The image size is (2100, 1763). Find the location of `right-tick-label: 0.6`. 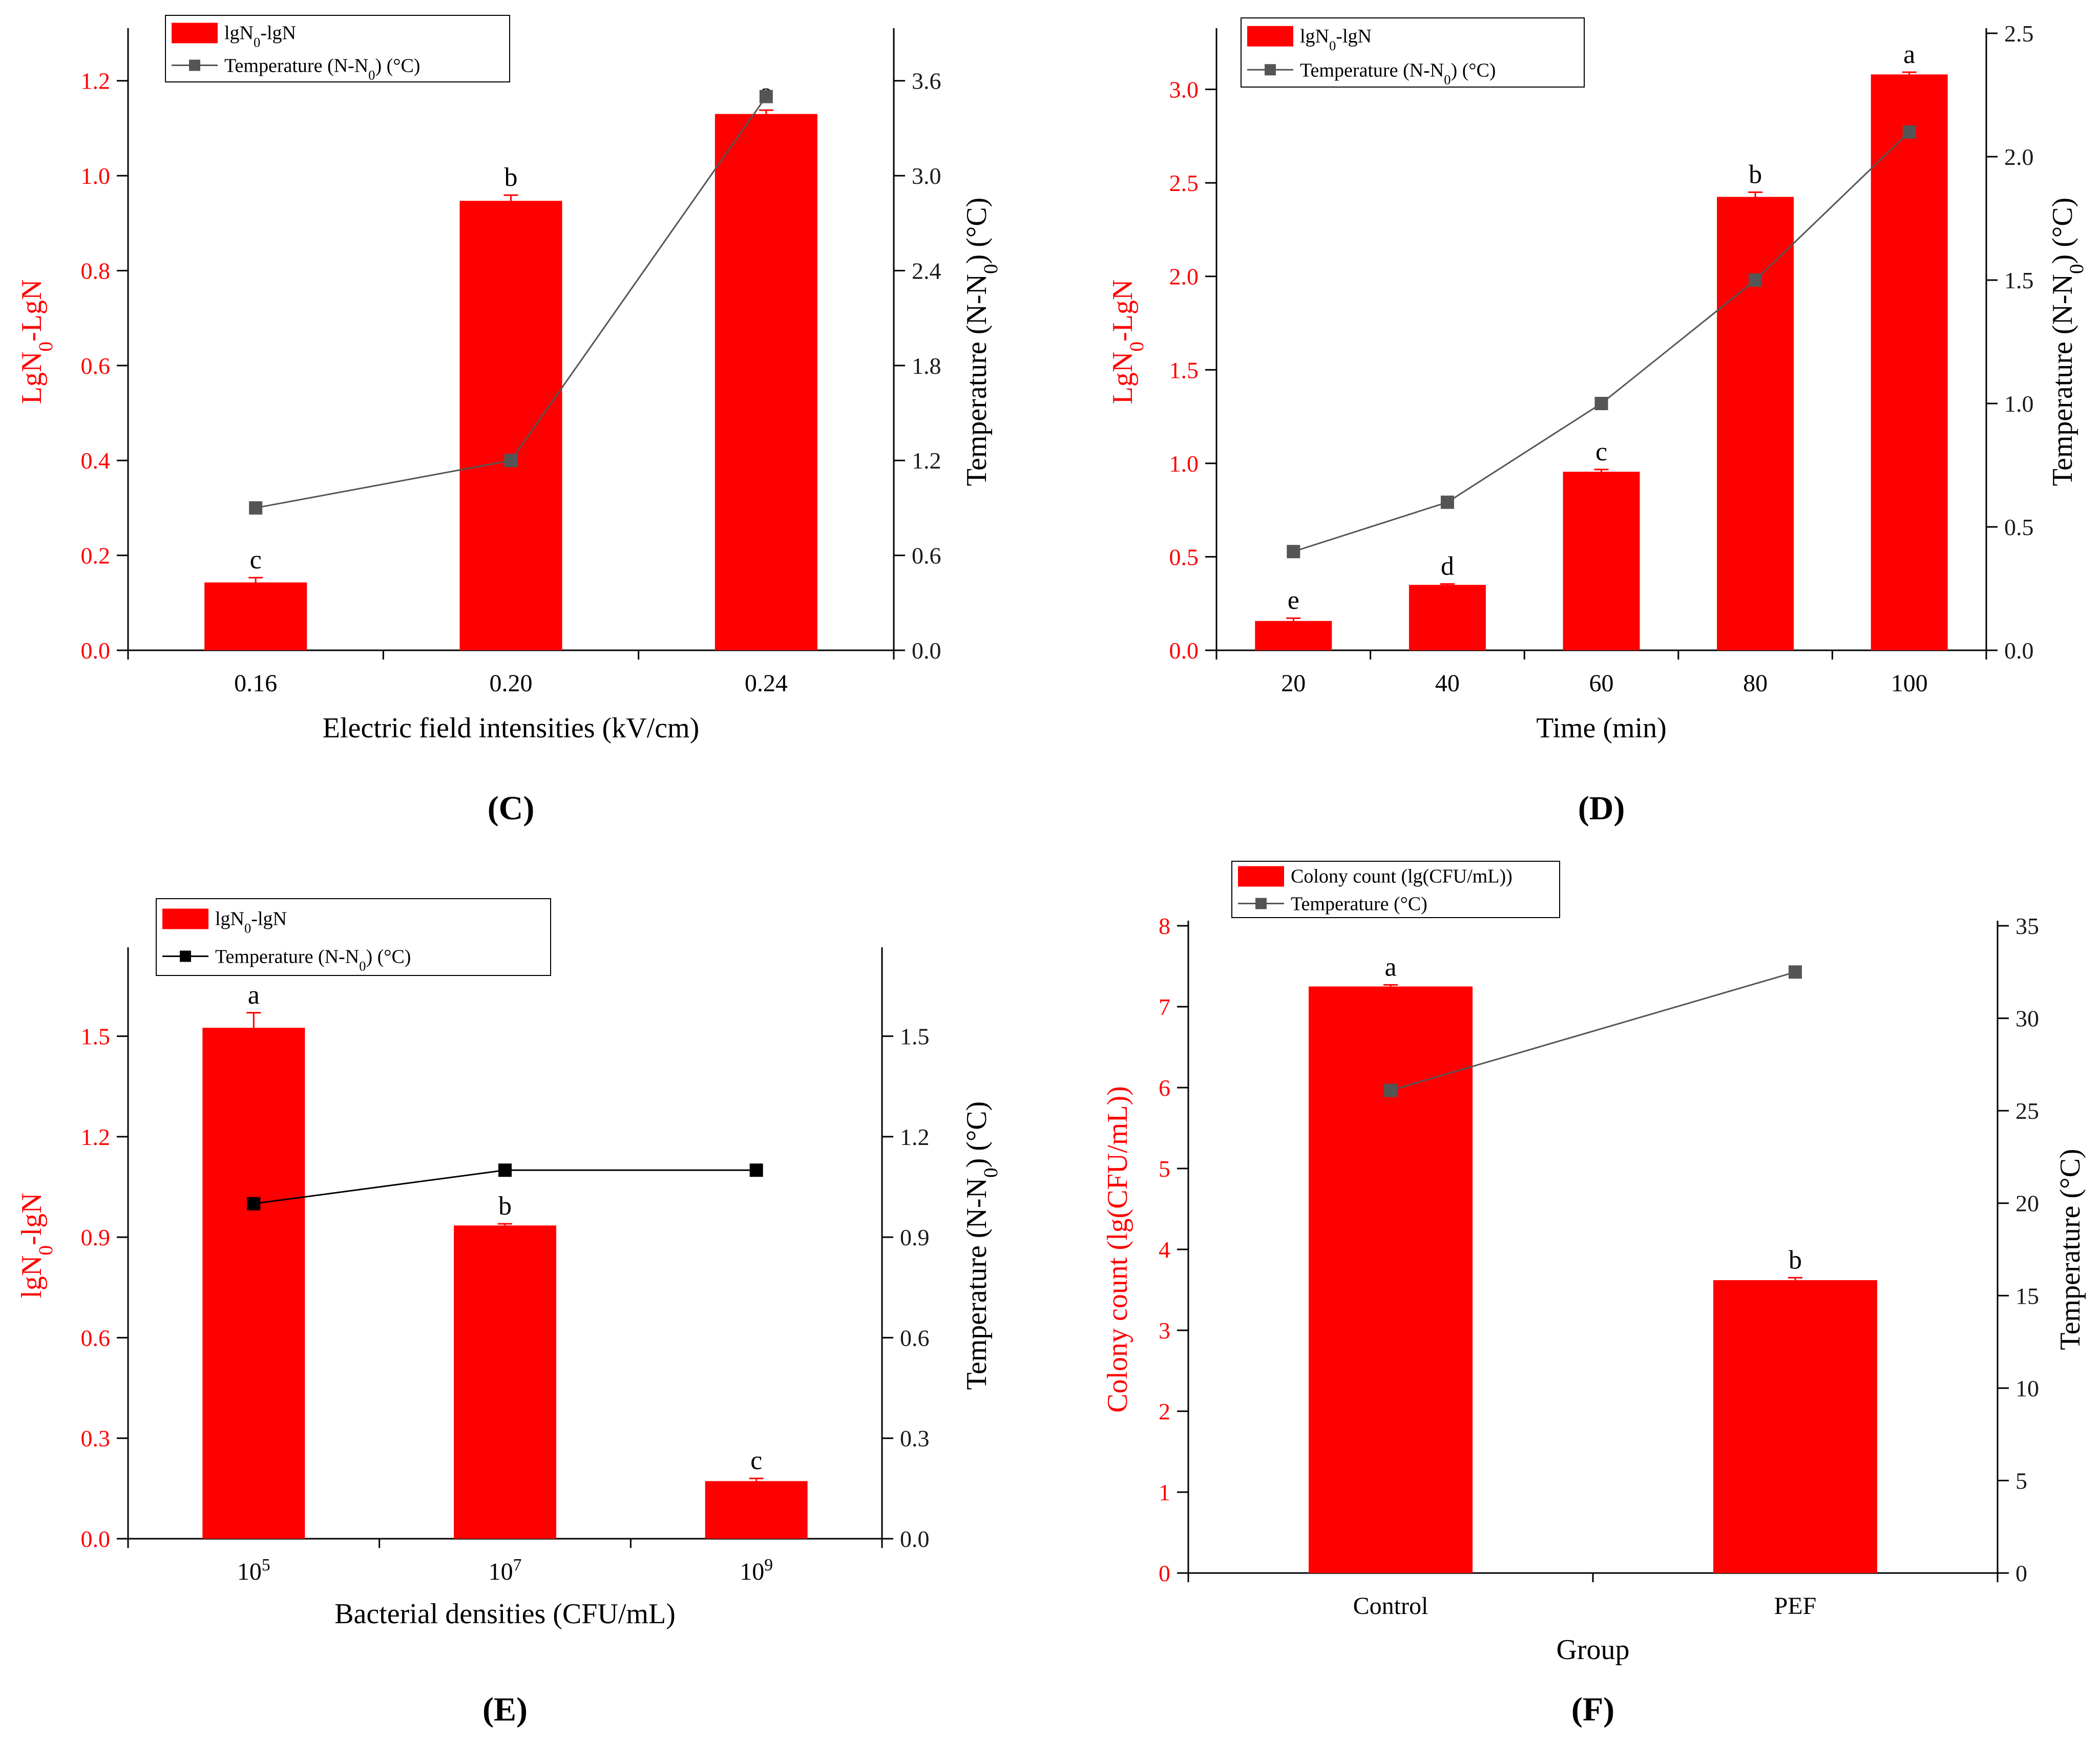

right-tick-label: 0.6 is located at coordinates (926, 556).